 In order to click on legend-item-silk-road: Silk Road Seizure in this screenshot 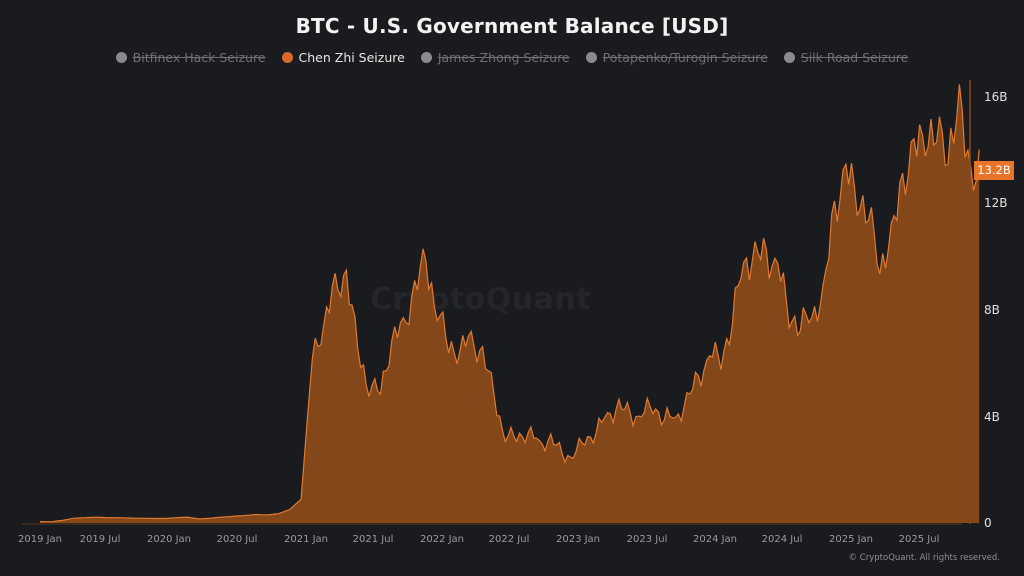, I will do `click(845, 57)`.